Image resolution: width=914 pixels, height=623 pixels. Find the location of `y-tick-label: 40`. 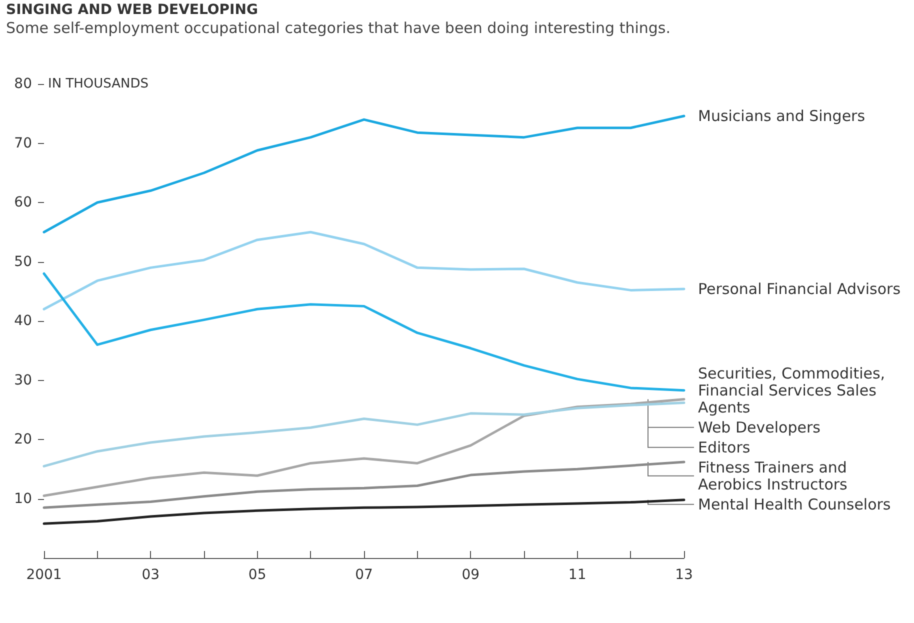

y-tick-label: 40 is located at coordinates (23, 321).